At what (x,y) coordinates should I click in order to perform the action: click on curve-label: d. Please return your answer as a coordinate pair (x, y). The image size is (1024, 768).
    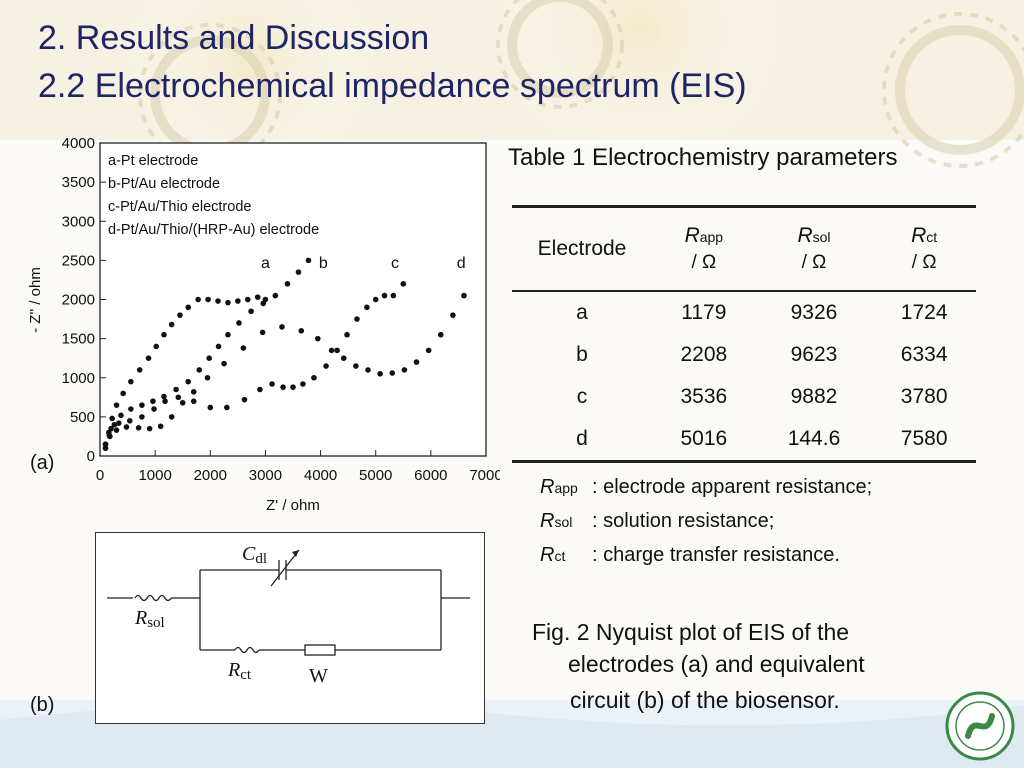
    Looking at the image, I should click on (461, 263).